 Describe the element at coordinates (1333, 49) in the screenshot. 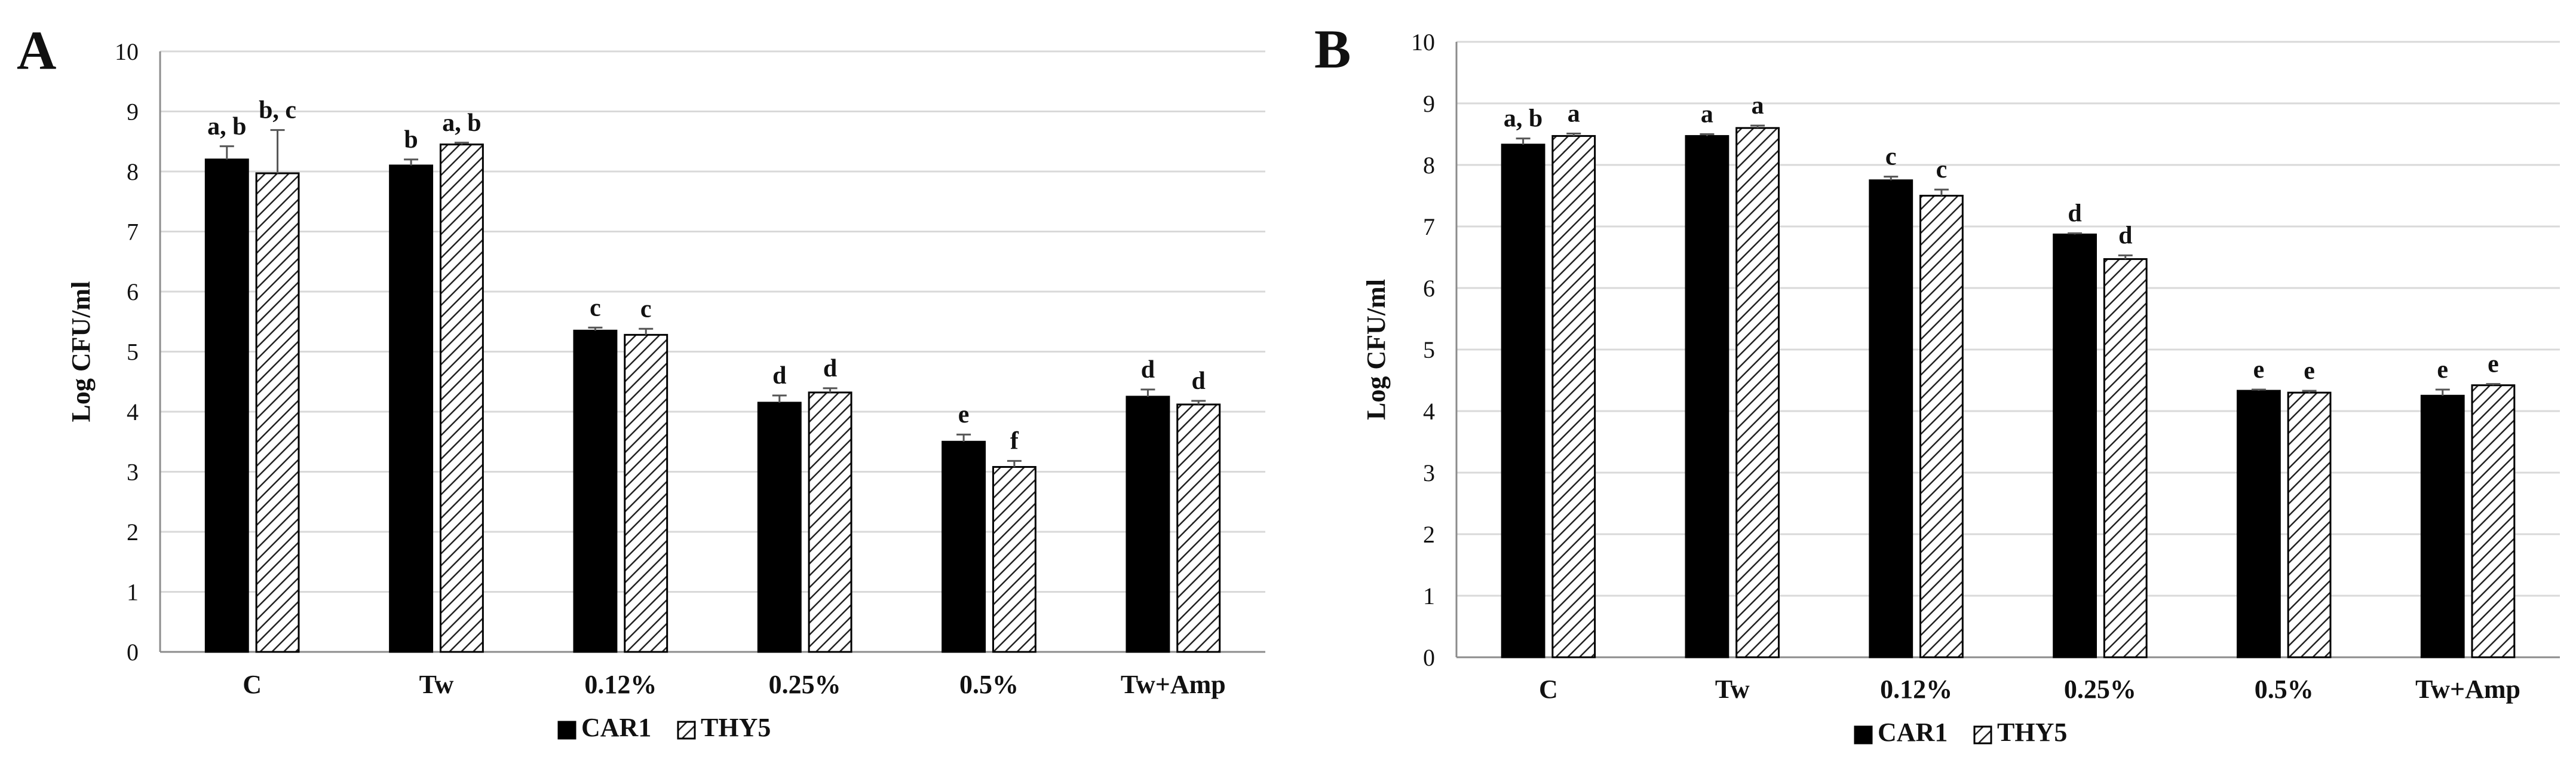

I see `panel-label: B` at that location.